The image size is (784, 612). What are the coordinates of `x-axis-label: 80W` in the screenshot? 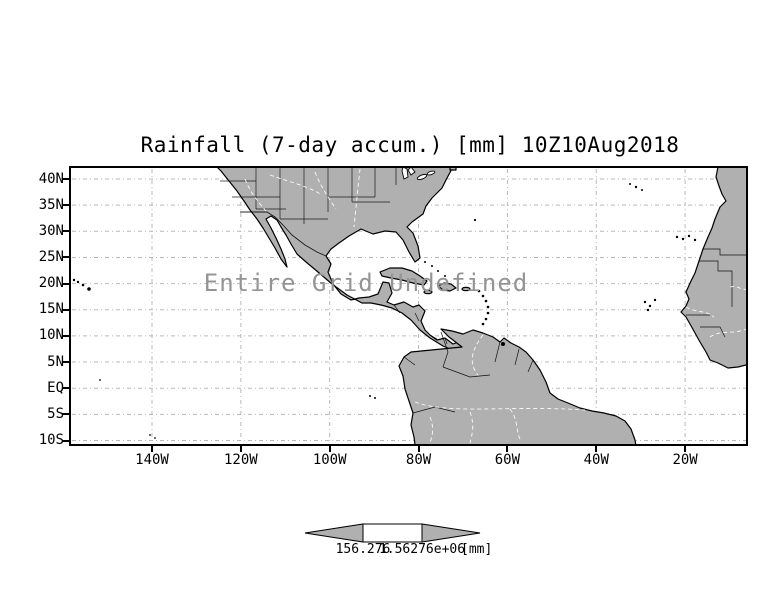 It's located at (418, 460).